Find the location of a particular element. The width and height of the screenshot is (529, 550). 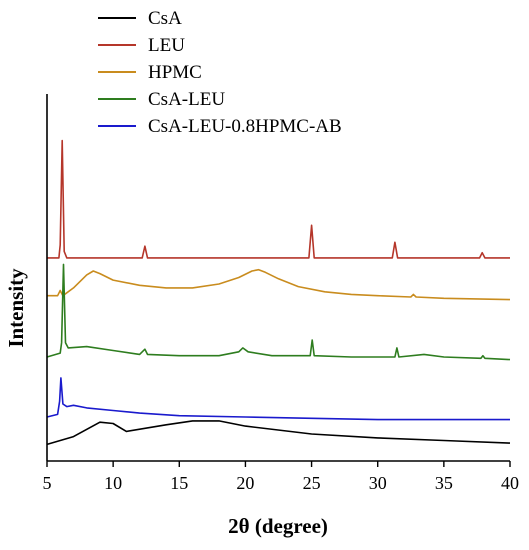

legend-label: CsA-LEU is located at coordinates (186, 99).